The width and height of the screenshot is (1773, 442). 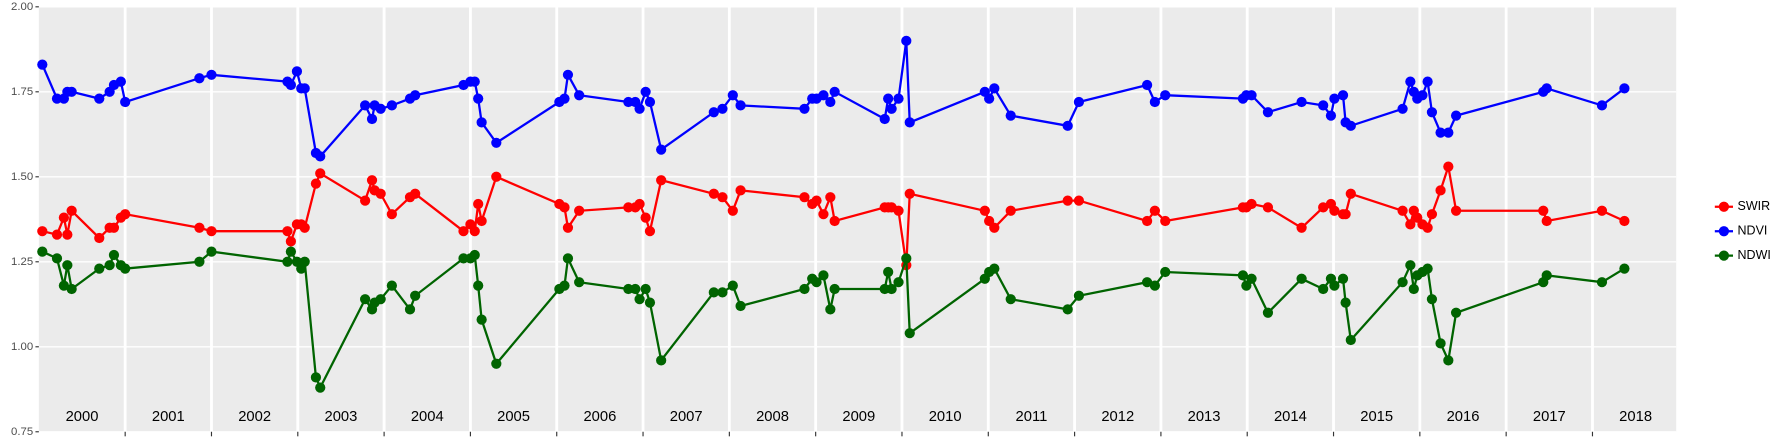 What do you see at coordinates (1742, 230) in the screenshot?
I see `legend: SWIR NDVI NDWI` at bounding box center [1742, 230].